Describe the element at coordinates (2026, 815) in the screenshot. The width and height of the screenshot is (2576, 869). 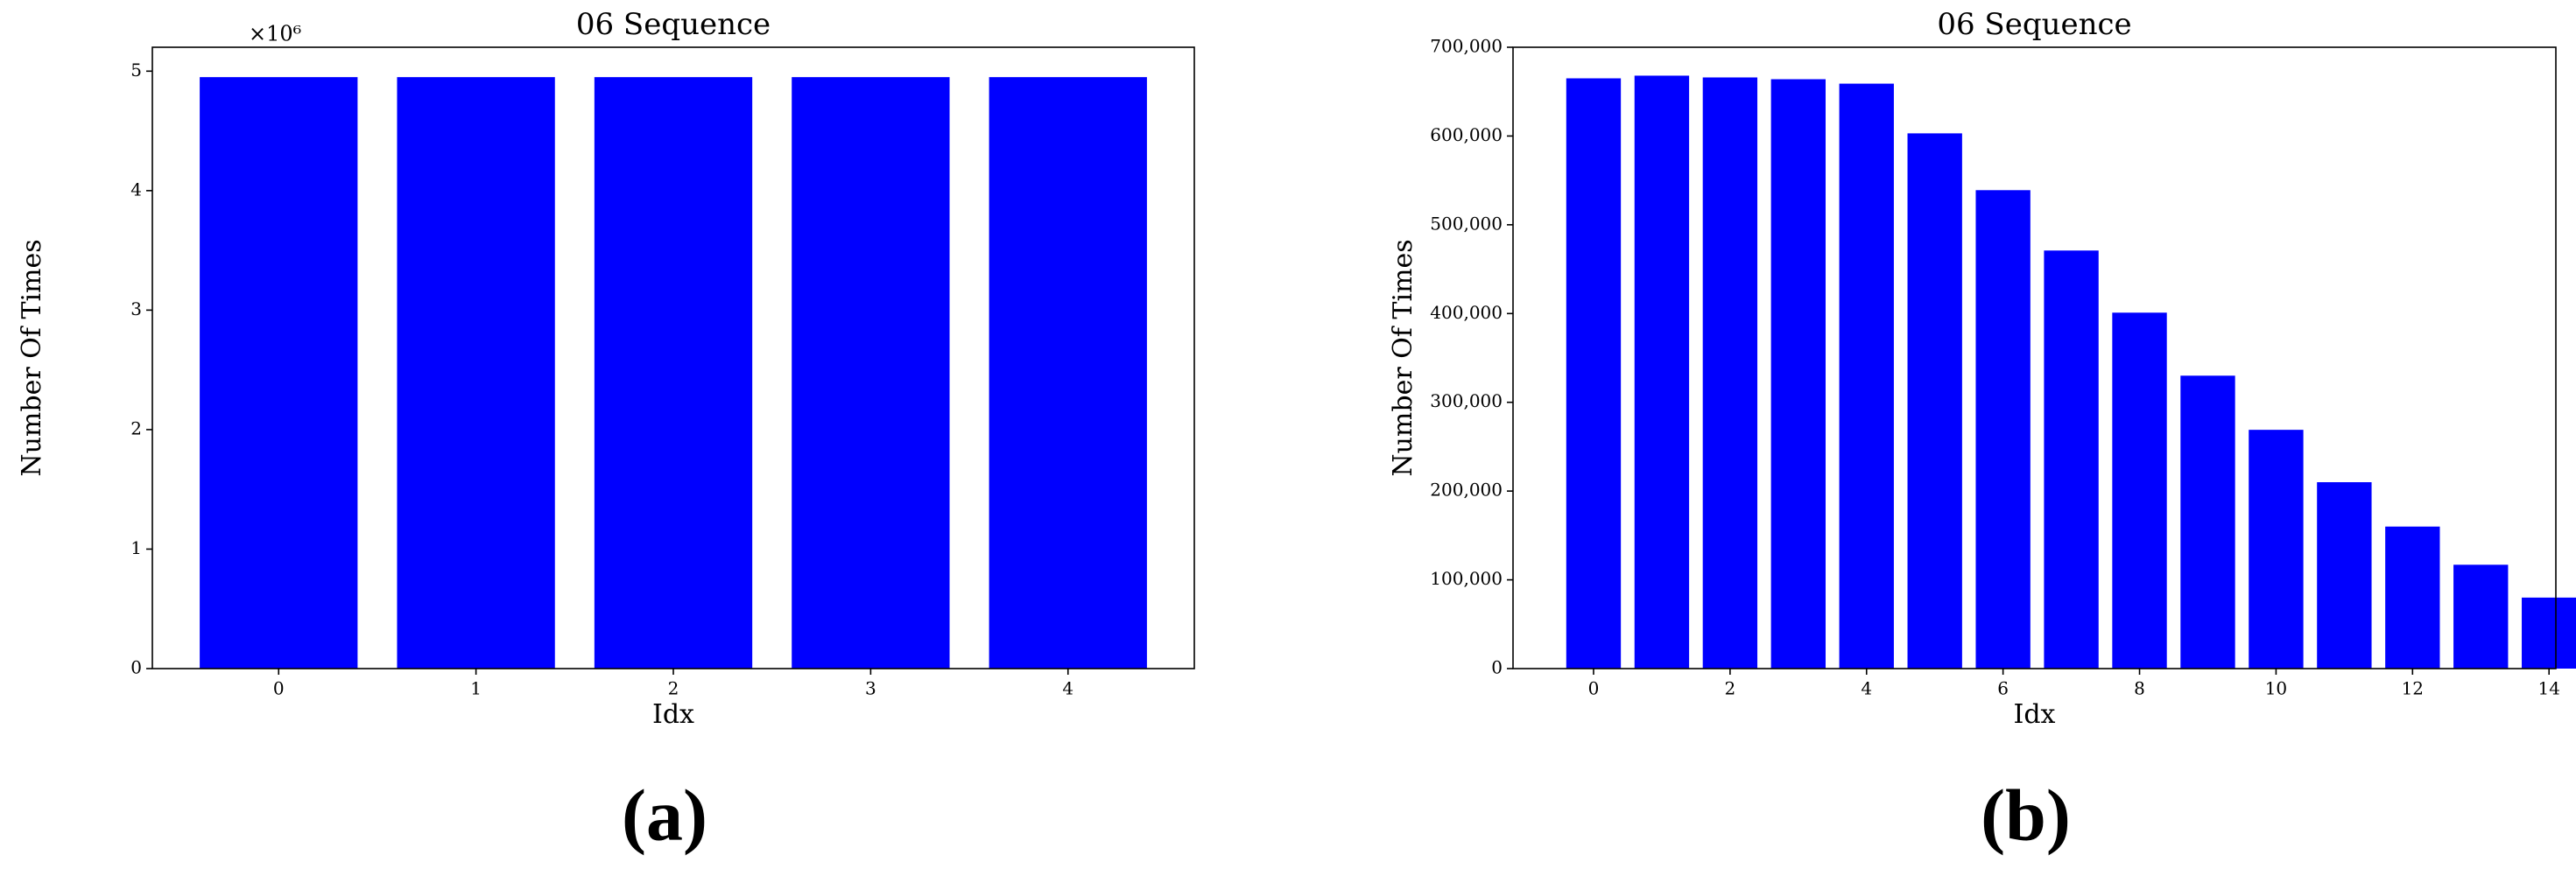
I see `panel-label: (b)` at that location.